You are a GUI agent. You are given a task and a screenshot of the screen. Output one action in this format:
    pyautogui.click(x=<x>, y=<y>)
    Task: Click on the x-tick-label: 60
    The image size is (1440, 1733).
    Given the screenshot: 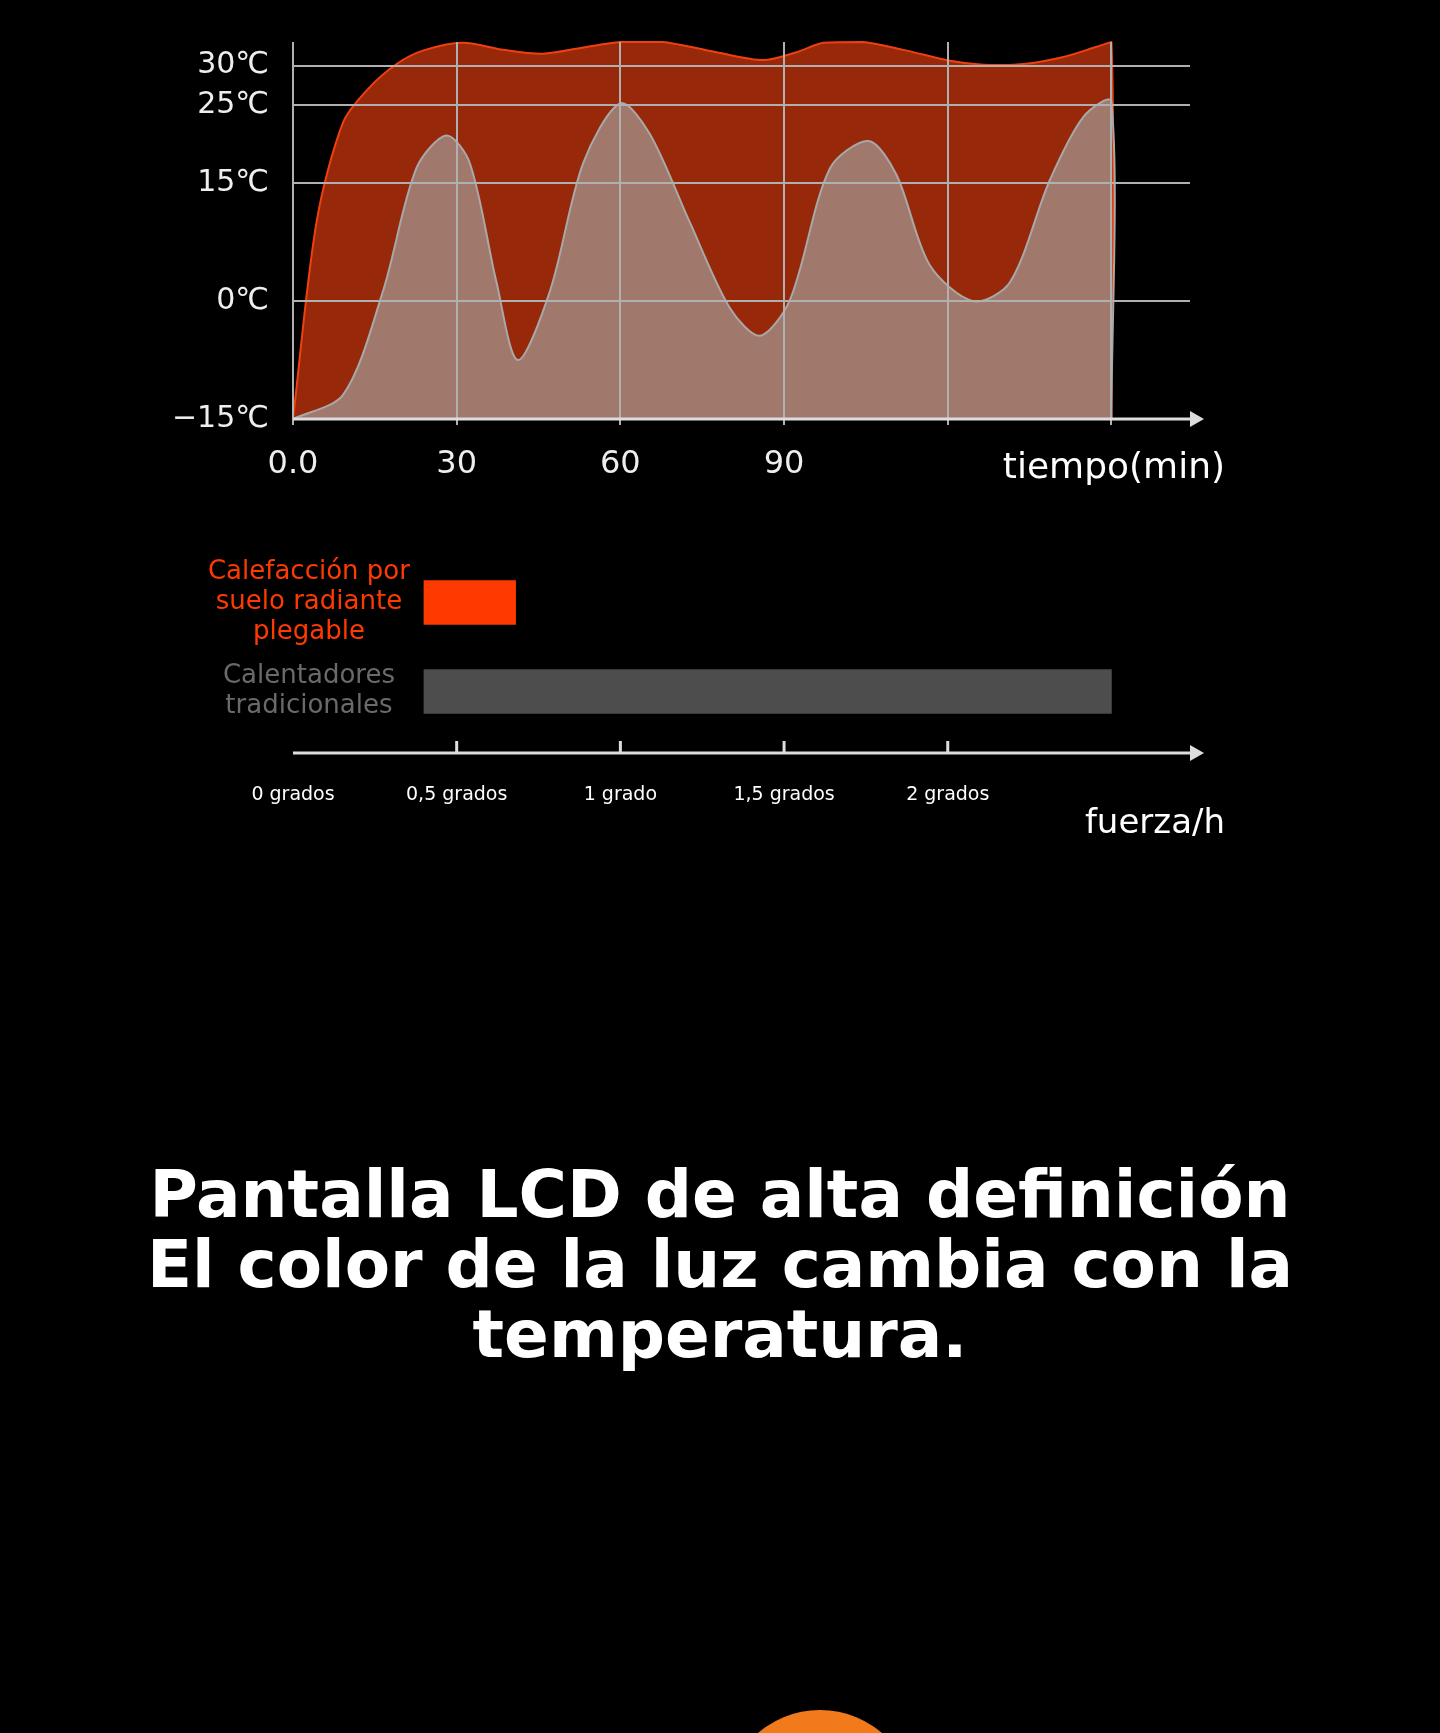 What is the action you would take?
    pyautogui.click(x=620, y=461)
    